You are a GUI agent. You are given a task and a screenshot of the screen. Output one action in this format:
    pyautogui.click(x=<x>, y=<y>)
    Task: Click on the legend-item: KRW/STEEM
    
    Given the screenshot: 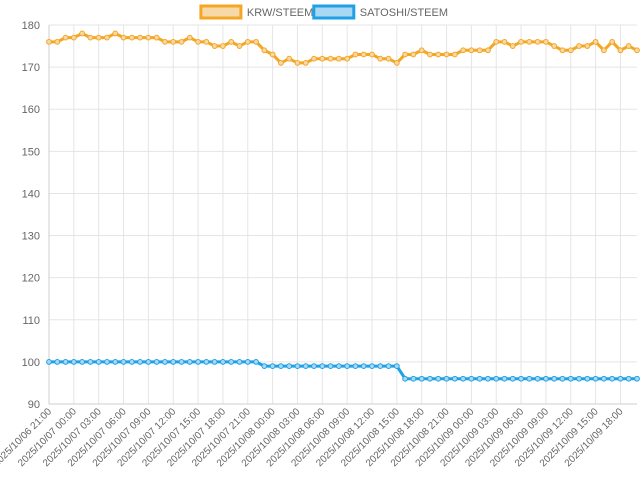 What is the action you would take?
    pyautogui.click(x=256, y=12)
    